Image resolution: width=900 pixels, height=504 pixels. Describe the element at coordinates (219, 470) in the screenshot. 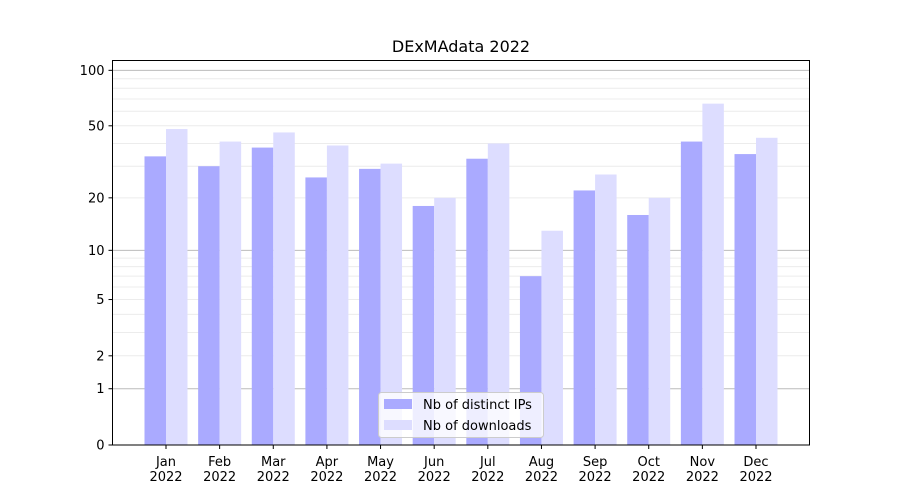

I see `x-tick-label: Feb 2022` at that location.